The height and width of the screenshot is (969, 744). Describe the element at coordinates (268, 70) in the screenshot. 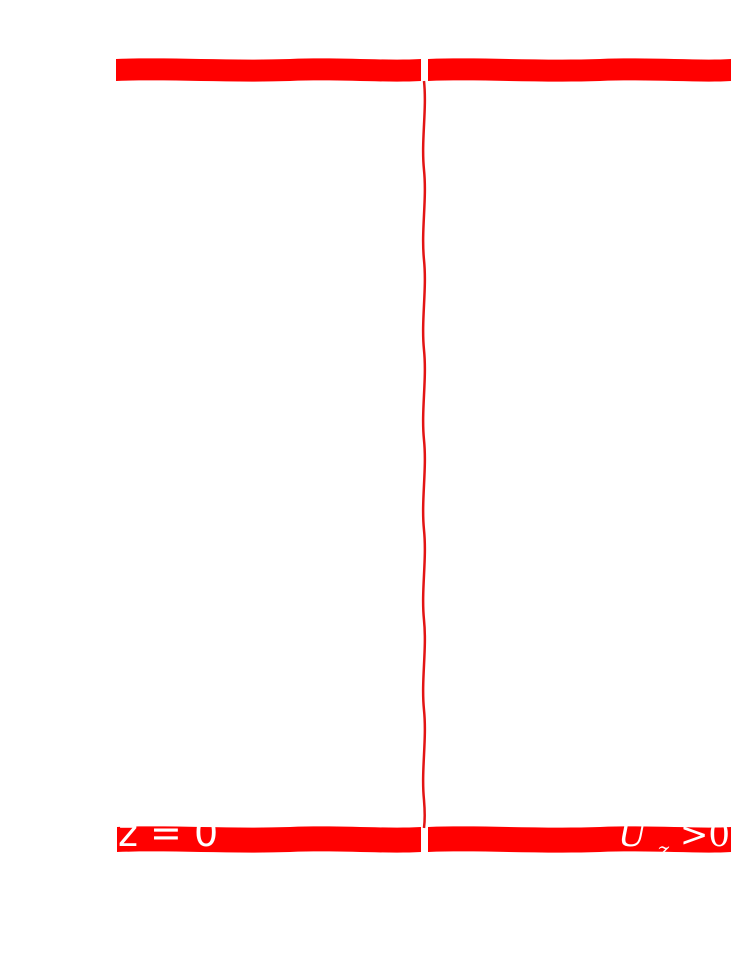

I see `top-band-left` at that location.